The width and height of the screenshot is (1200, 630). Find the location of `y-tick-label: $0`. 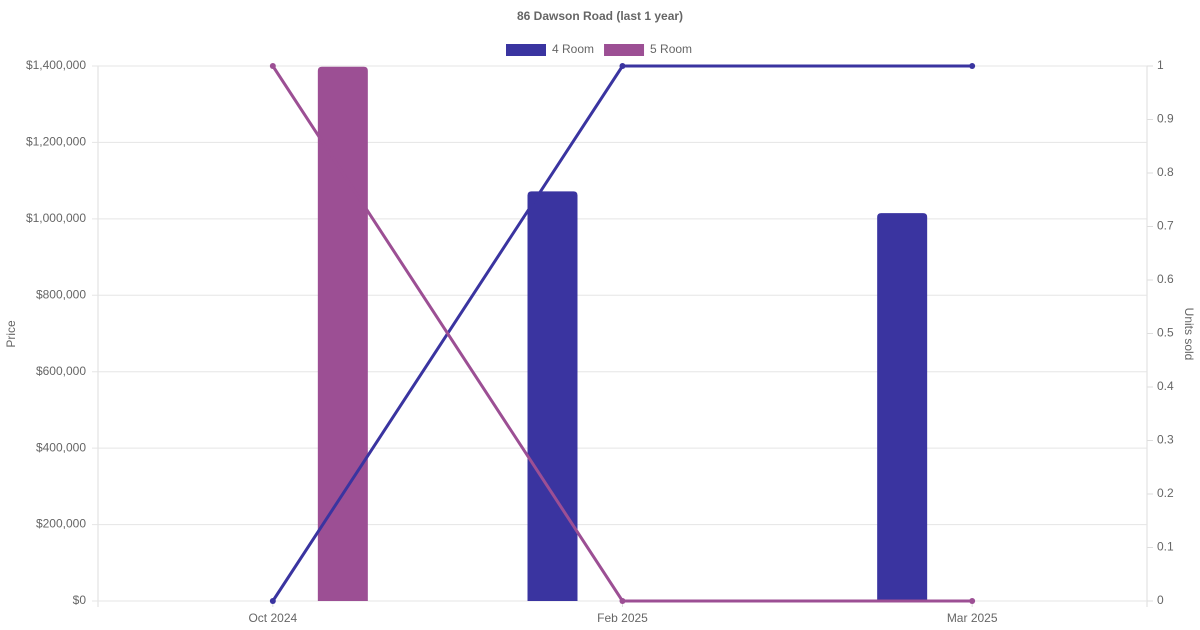

y-tick-label: $0 is located at coordinates (80, 600).